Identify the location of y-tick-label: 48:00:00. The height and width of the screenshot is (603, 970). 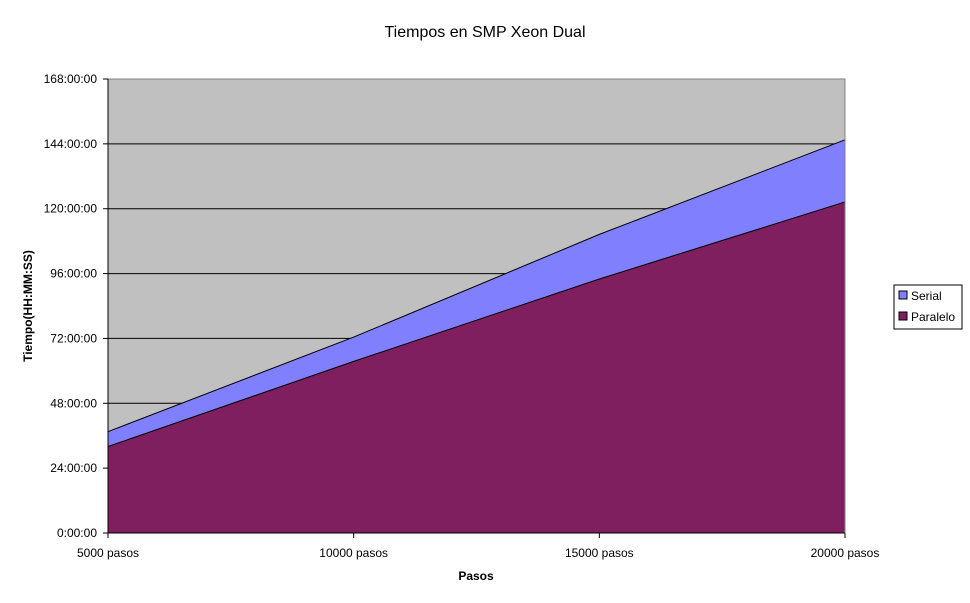
(73, 403).